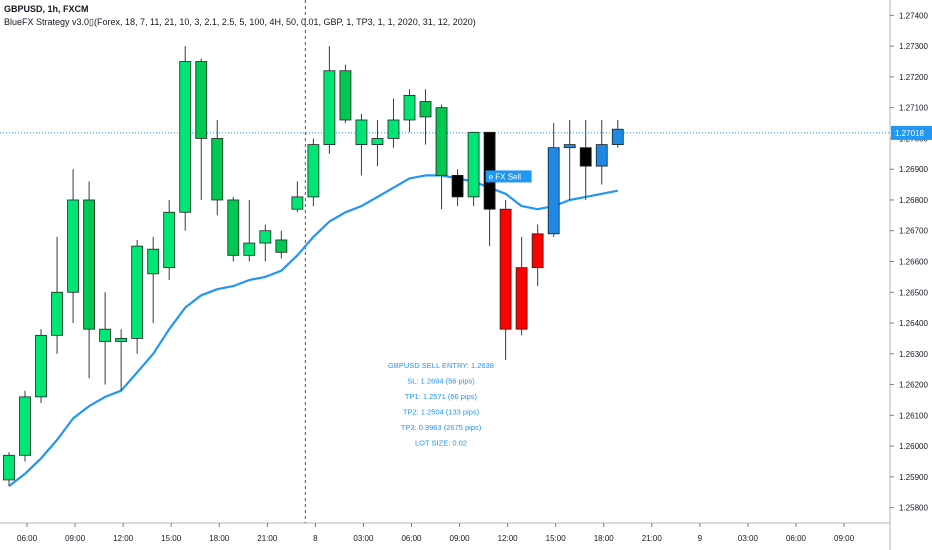 The width and height of the screenshot is (932, 550). I want to click on y-tick-label: 1.26200, so click(913, 385).